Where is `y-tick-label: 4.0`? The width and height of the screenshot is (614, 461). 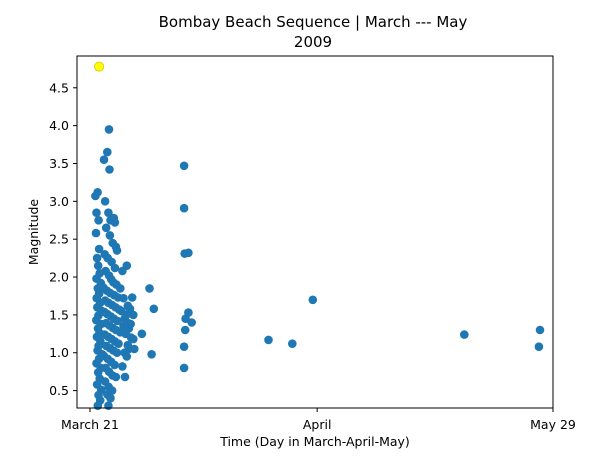 y-tick-label: 4.0 is located at coordinates (59, 125).